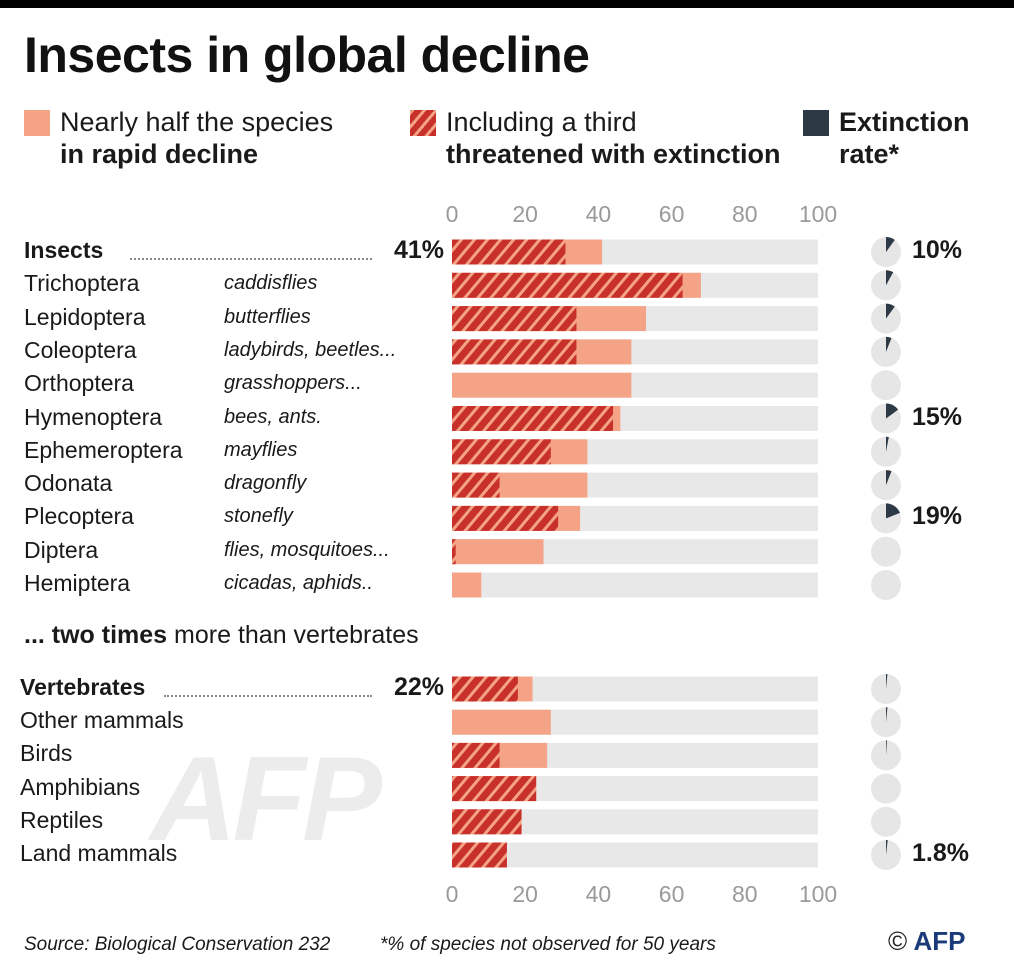 The height and width of the screenshot is (978, 1014). I want to click on extinction-pie-hemiptera-bg, so click(886, 585).